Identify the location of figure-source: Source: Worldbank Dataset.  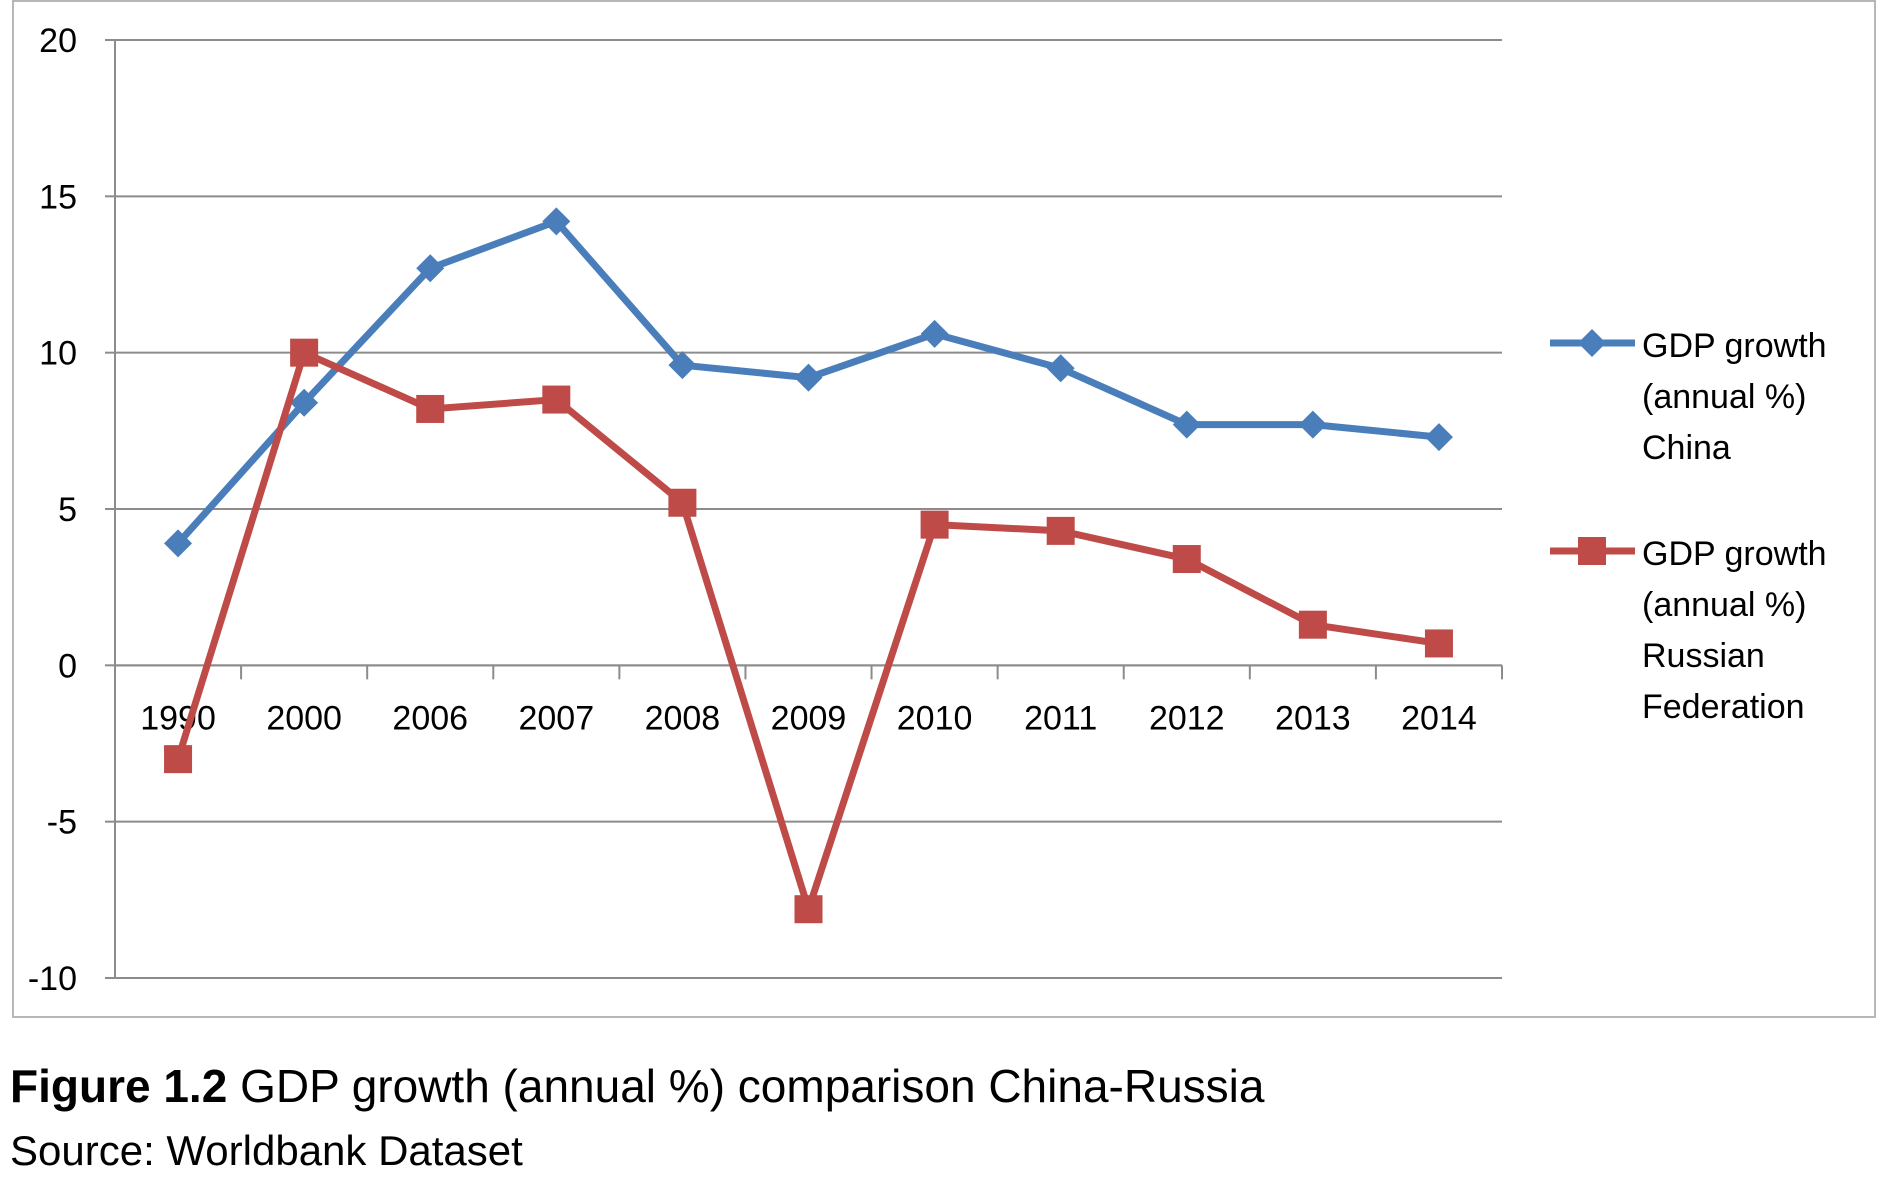
(266, 1150).